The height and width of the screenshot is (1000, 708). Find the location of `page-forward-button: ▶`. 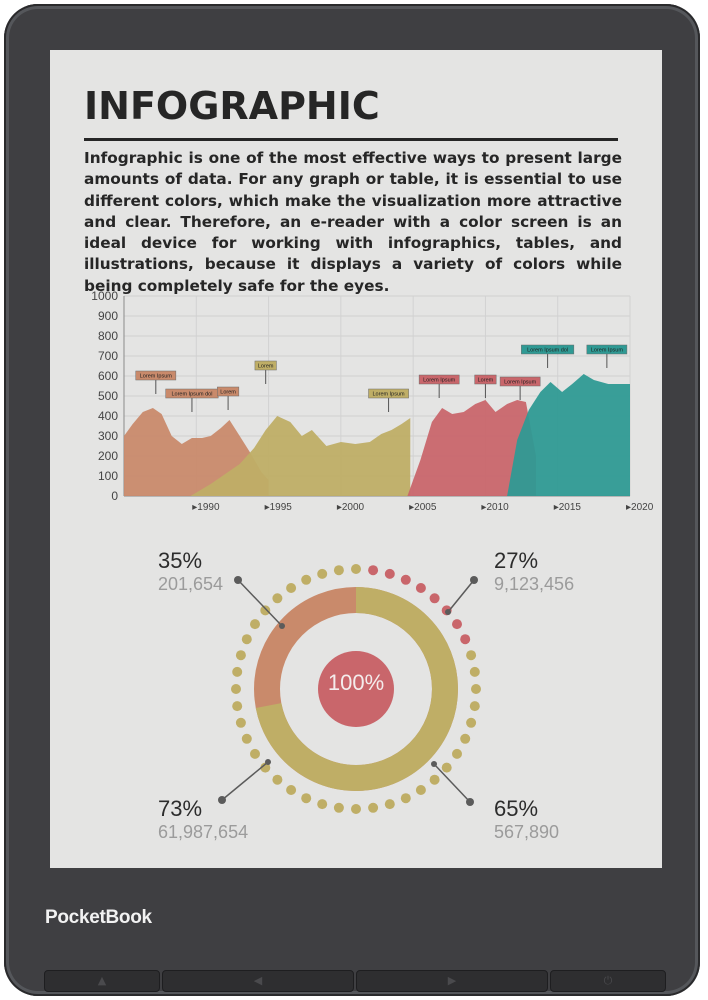

page-forward-button: ▶ is located at coordinates (452, 981).